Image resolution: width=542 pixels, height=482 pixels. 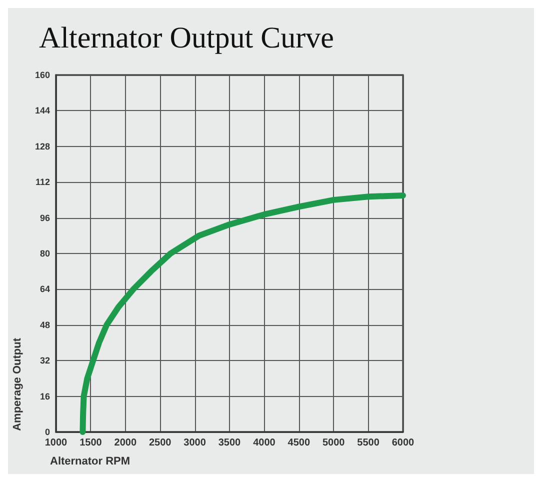 What do you see at coordinates (56, 443) in the screenshot?
I see `x-tick-label: 1000` at bounding box center [56, 443].